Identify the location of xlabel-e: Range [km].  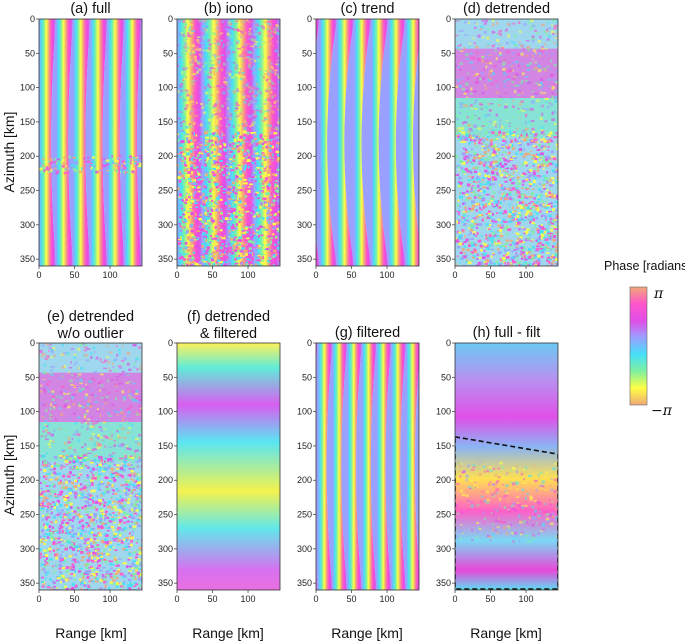
(91, 633).